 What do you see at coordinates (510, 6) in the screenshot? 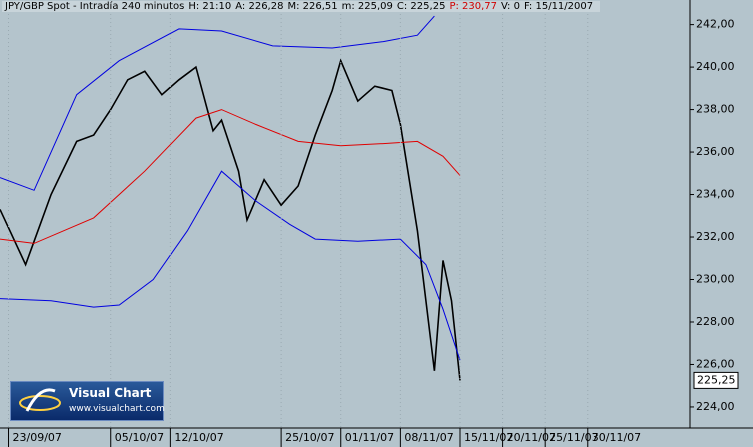
I see `field: V: 0` at bounding box center [510, 6].